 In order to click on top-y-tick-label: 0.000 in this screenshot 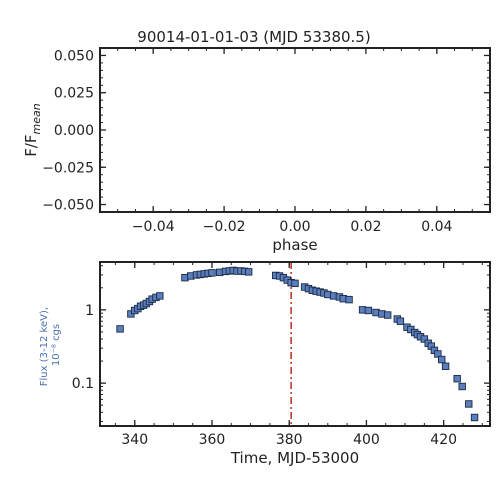, I will do `click(74, 131)`.